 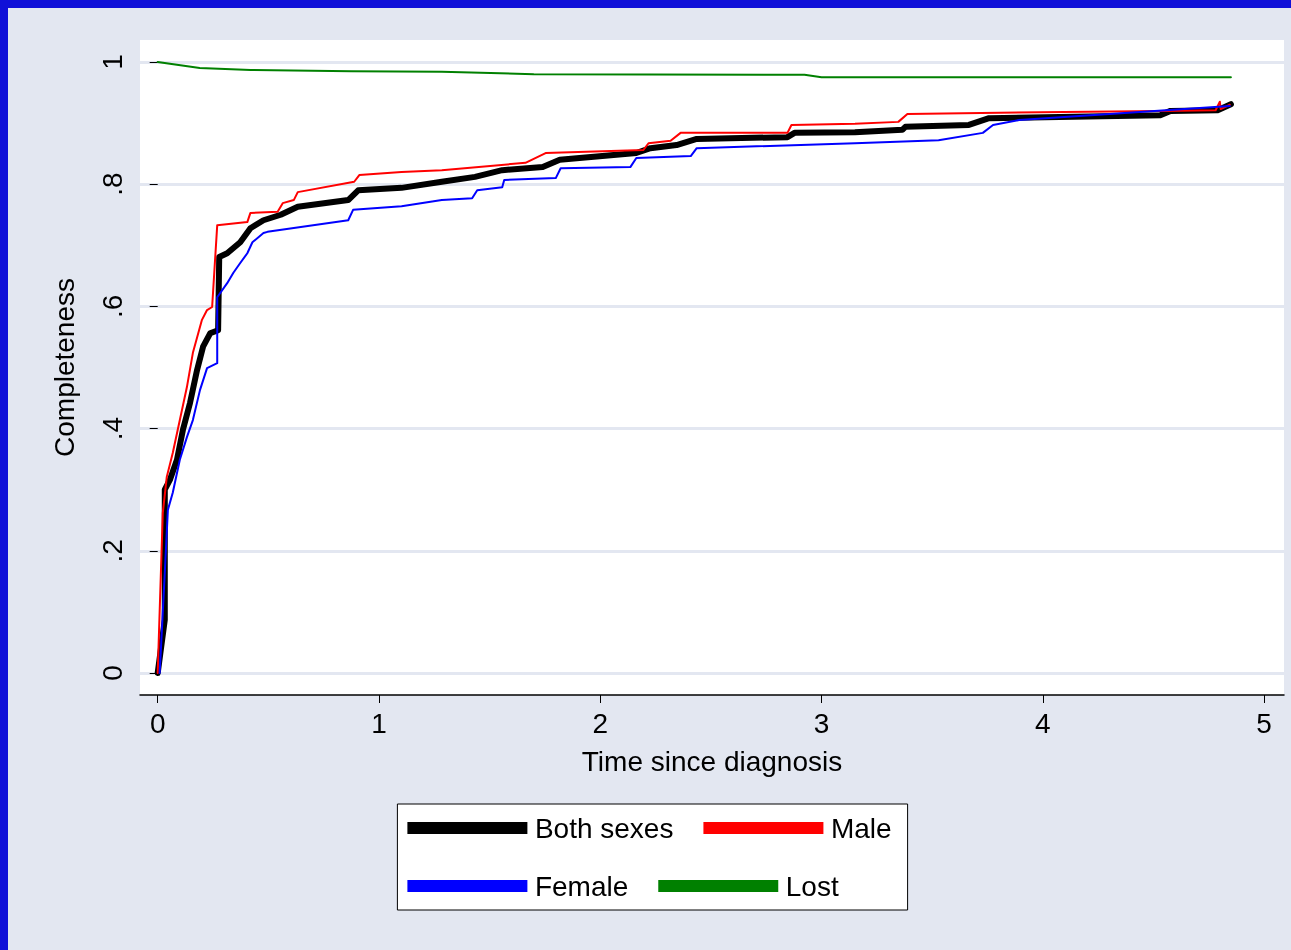 I want to click on x-tick-label: 0, so click(x=157, y=723).